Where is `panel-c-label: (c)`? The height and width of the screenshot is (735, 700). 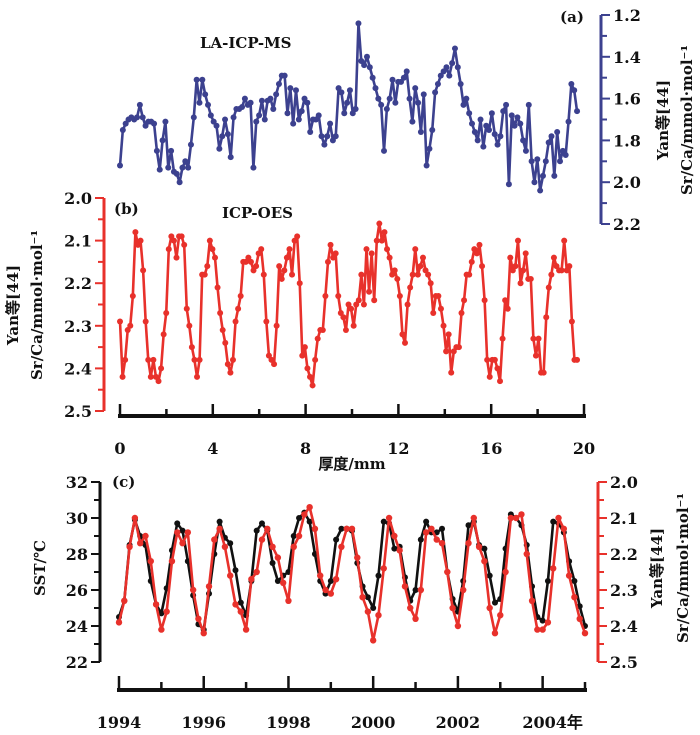 panel-c-label: (c) is located at coordinates (123, 482).